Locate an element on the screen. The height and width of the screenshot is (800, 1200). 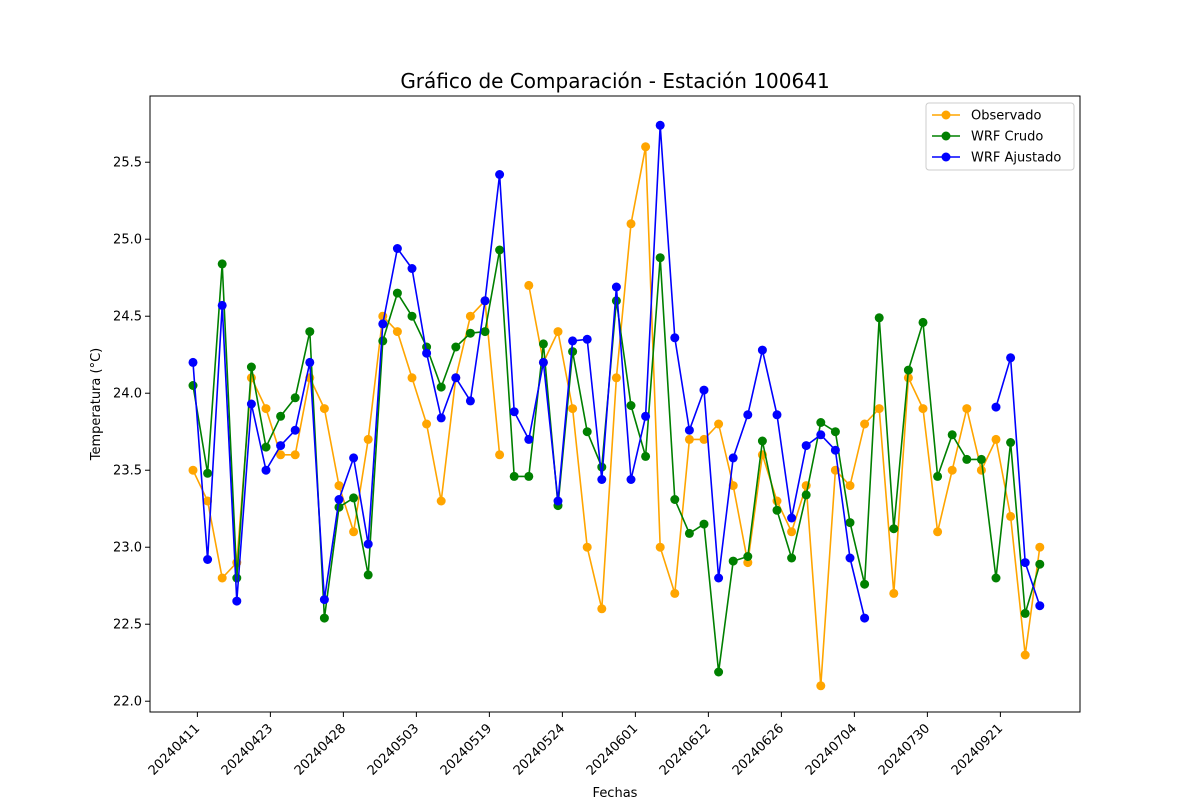
series-line is located at coordinates (1018, 481).